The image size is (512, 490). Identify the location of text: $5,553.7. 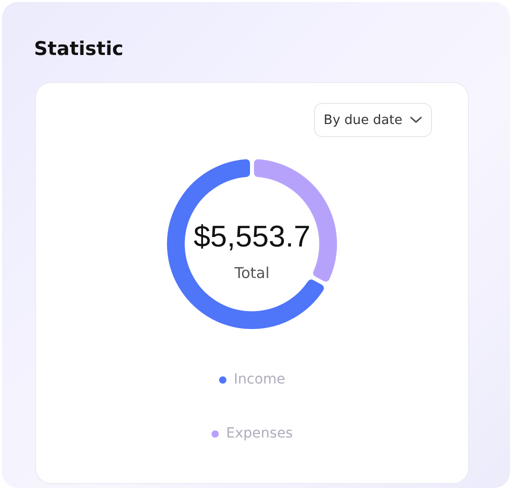
(252, 237).